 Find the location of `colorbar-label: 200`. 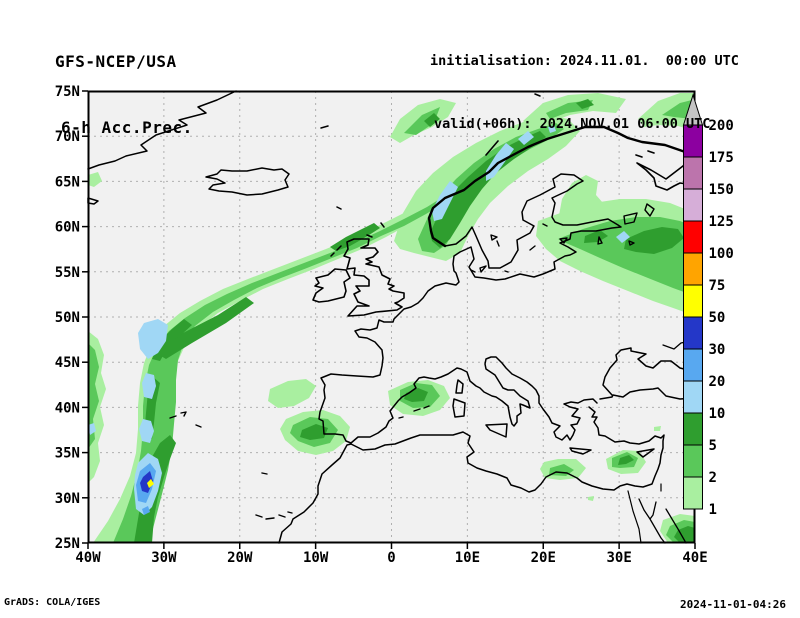

colorbar-label: 200 is located at coordinates (721, 126).